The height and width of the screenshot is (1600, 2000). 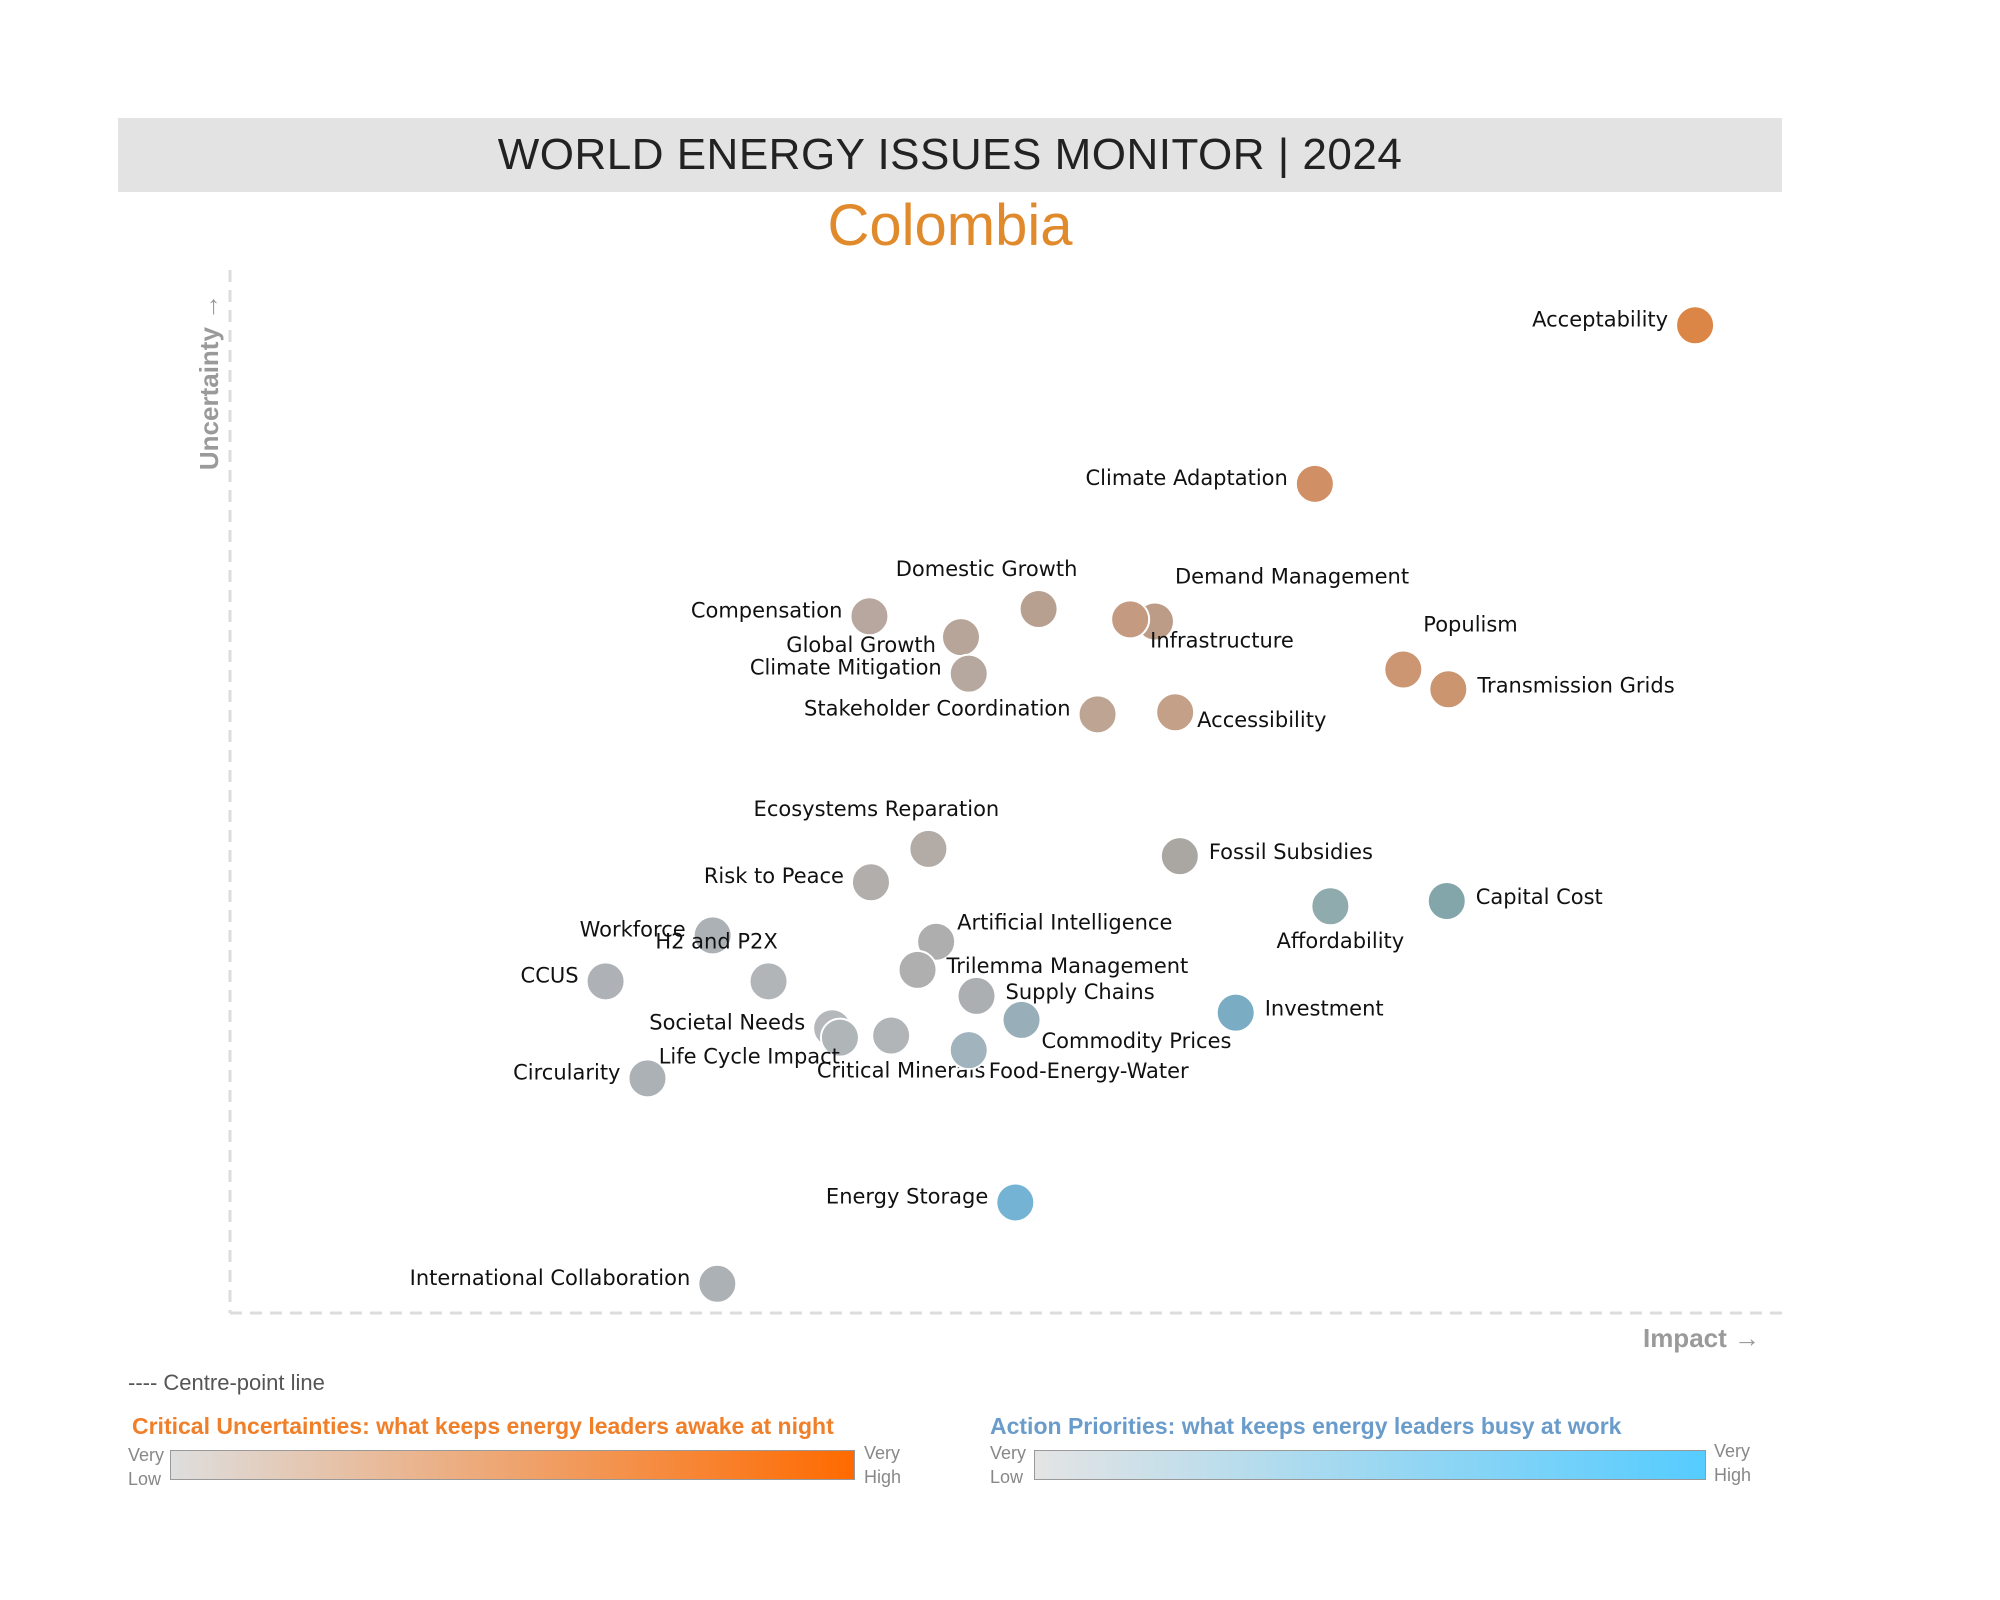 I want to click on point-label-h2-and-p2x: H2 and P2X, so click(x=716, y=941).